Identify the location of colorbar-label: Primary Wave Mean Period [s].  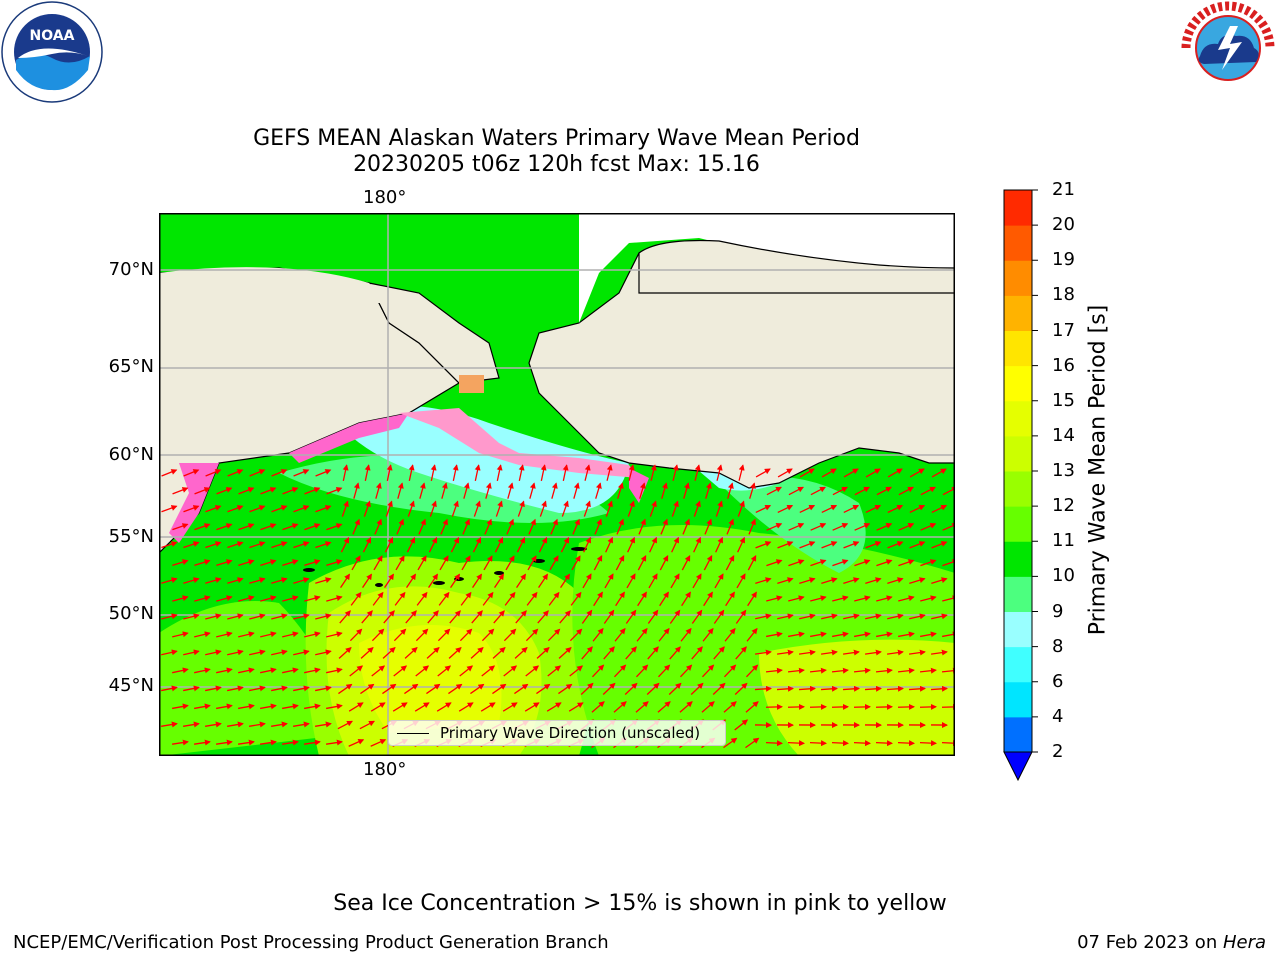
(1098, 470).